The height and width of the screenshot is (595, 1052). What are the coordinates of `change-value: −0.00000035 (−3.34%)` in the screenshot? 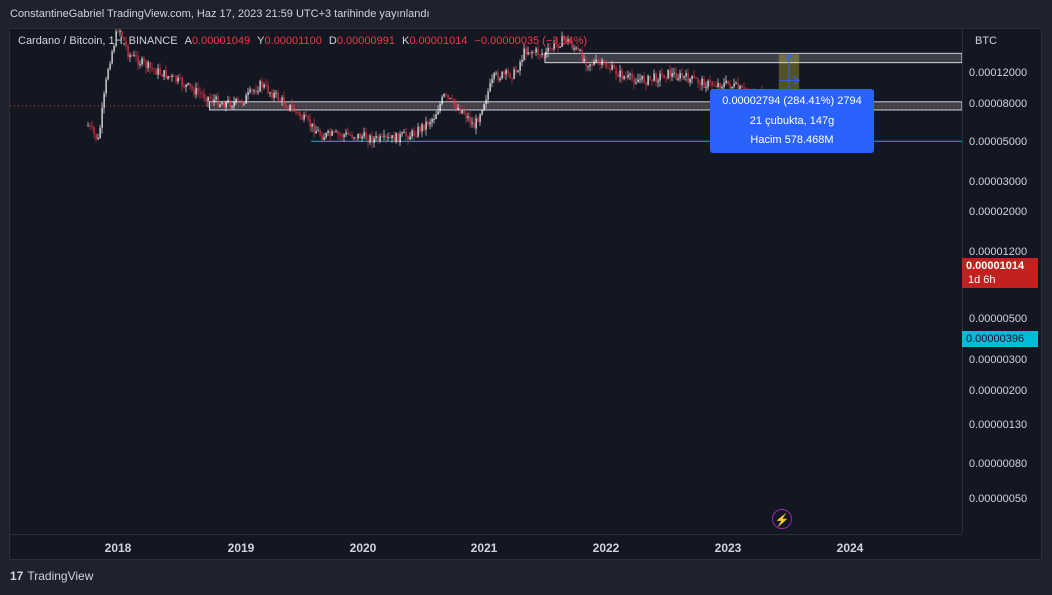 It's located at (531, 41).